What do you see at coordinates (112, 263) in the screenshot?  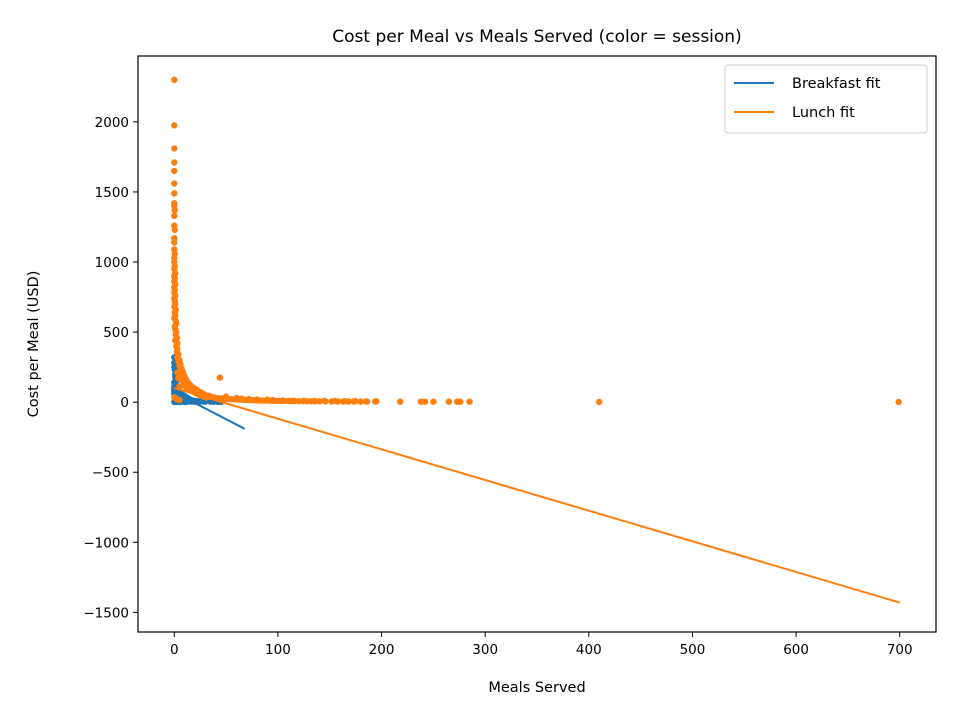 I see `y-tick-label: 1000` at bounding box center [112, 263].